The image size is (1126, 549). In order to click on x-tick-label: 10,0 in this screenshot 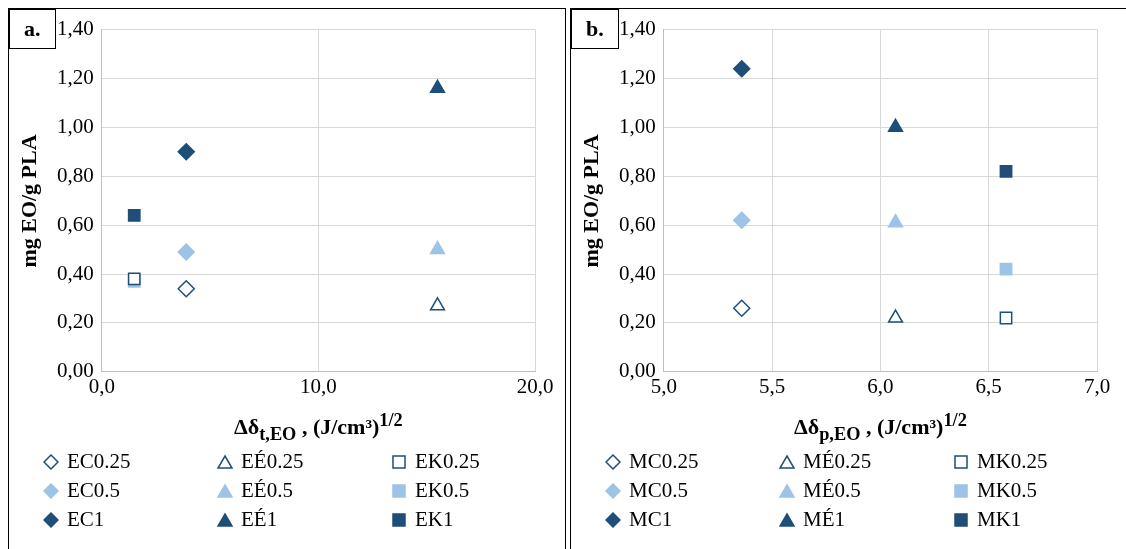, I will do `click(318, 385)`.